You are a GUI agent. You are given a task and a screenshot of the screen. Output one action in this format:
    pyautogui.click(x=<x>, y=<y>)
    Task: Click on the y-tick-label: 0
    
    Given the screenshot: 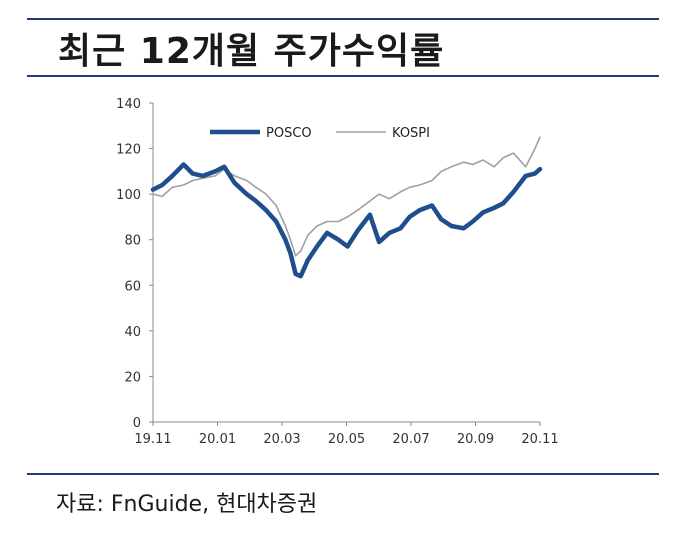 What is the action you would take?
    pyautogui.click(x=137, y=423)
    